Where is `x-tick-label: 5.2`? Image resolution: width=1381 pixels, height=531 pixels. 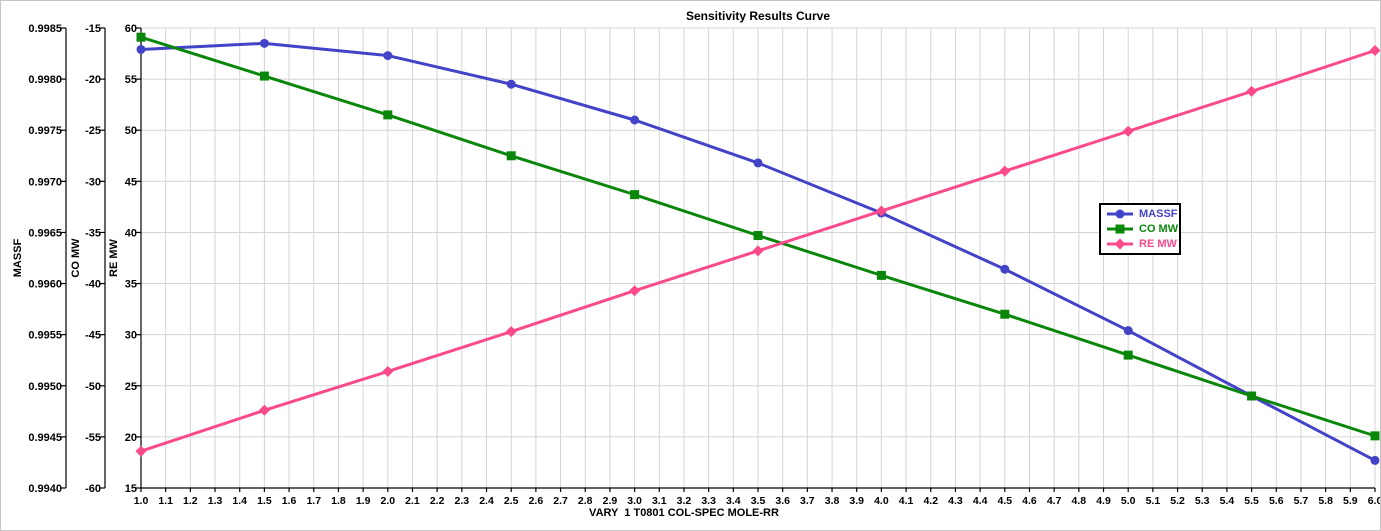 x-tick-label: 5.2 is located at coordinates (1177, 501).